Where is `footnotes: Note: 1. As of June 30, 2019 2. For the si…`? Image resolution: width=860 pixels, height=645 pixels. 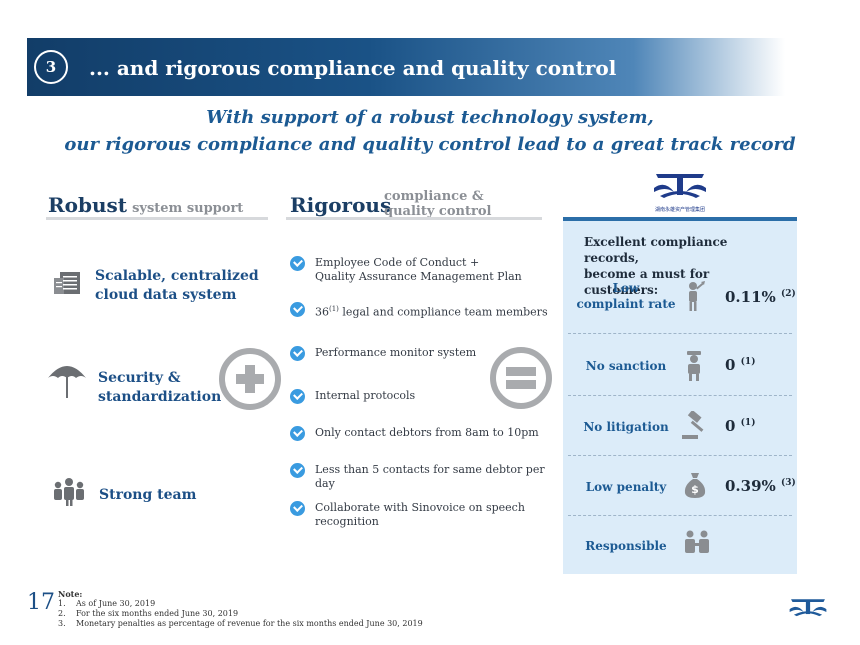
footnotes: Note: 1. As of June 30, 2019 2. For the si… is located at coordinates (240, 609).